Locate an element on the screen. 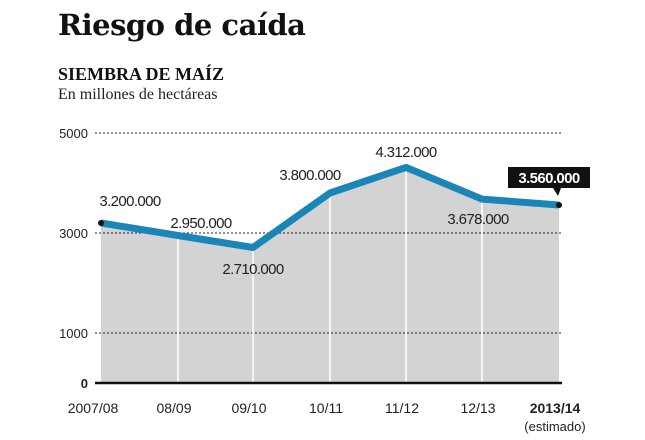 The width and height of the screenshot is (645, 440). chart-subtitle: SIEMBRA DE MAÍZ is located at coordinates (141, 74).